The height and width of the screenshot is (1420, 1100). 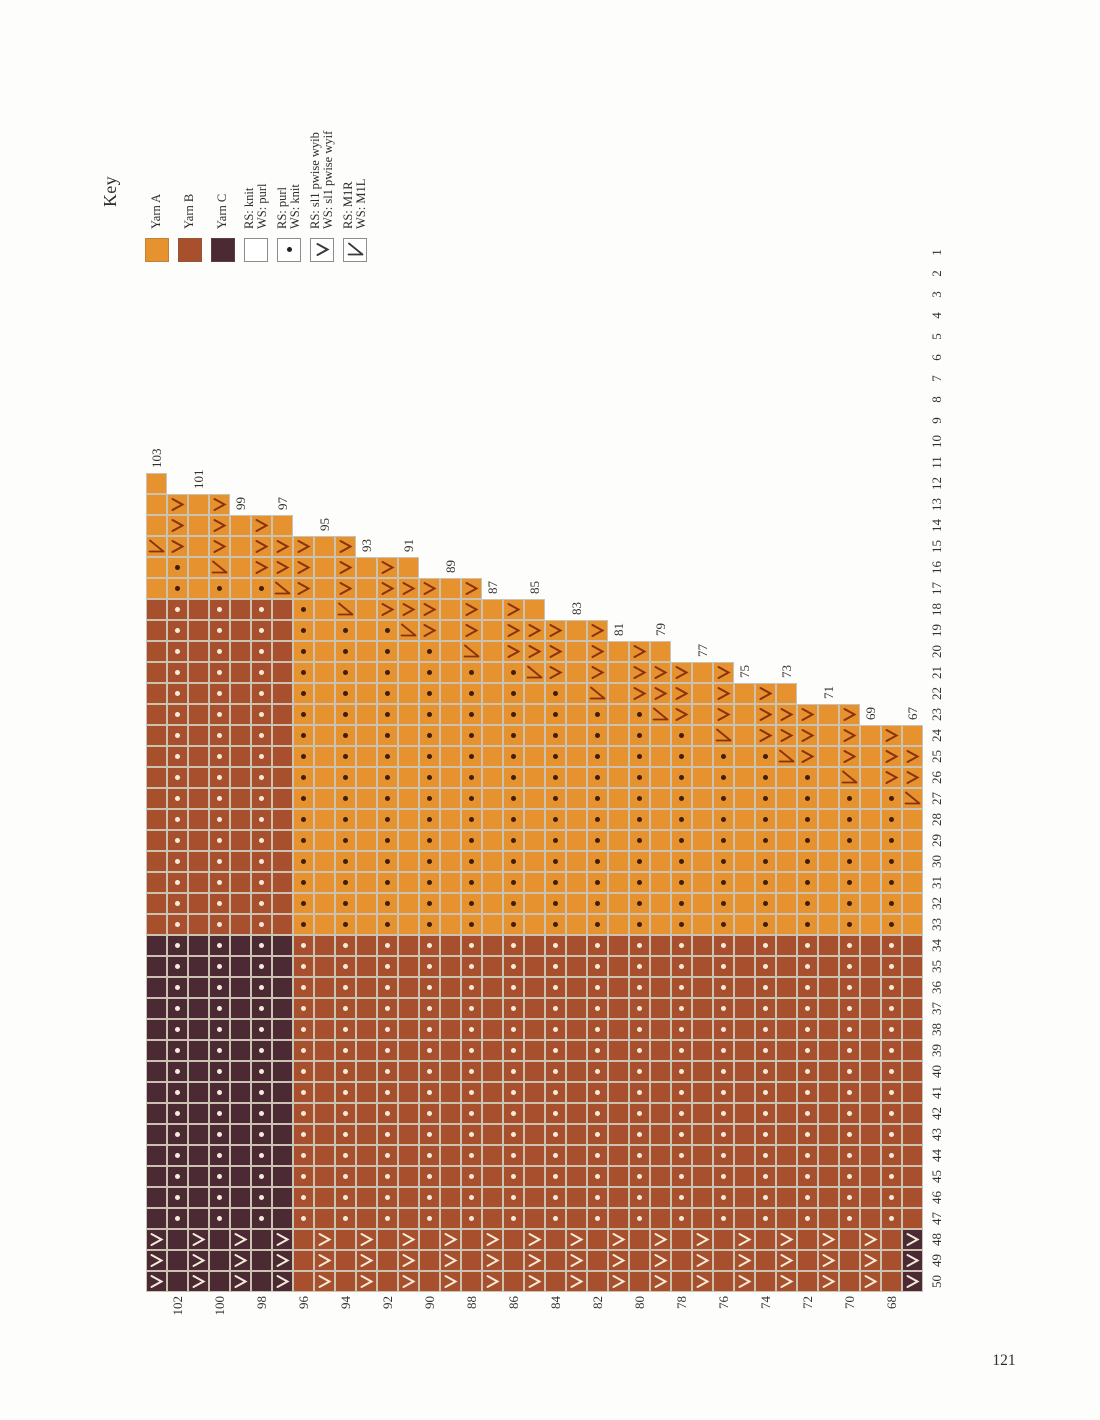 I want to click on row-number-label: 70, so click(x=849, y=1302).